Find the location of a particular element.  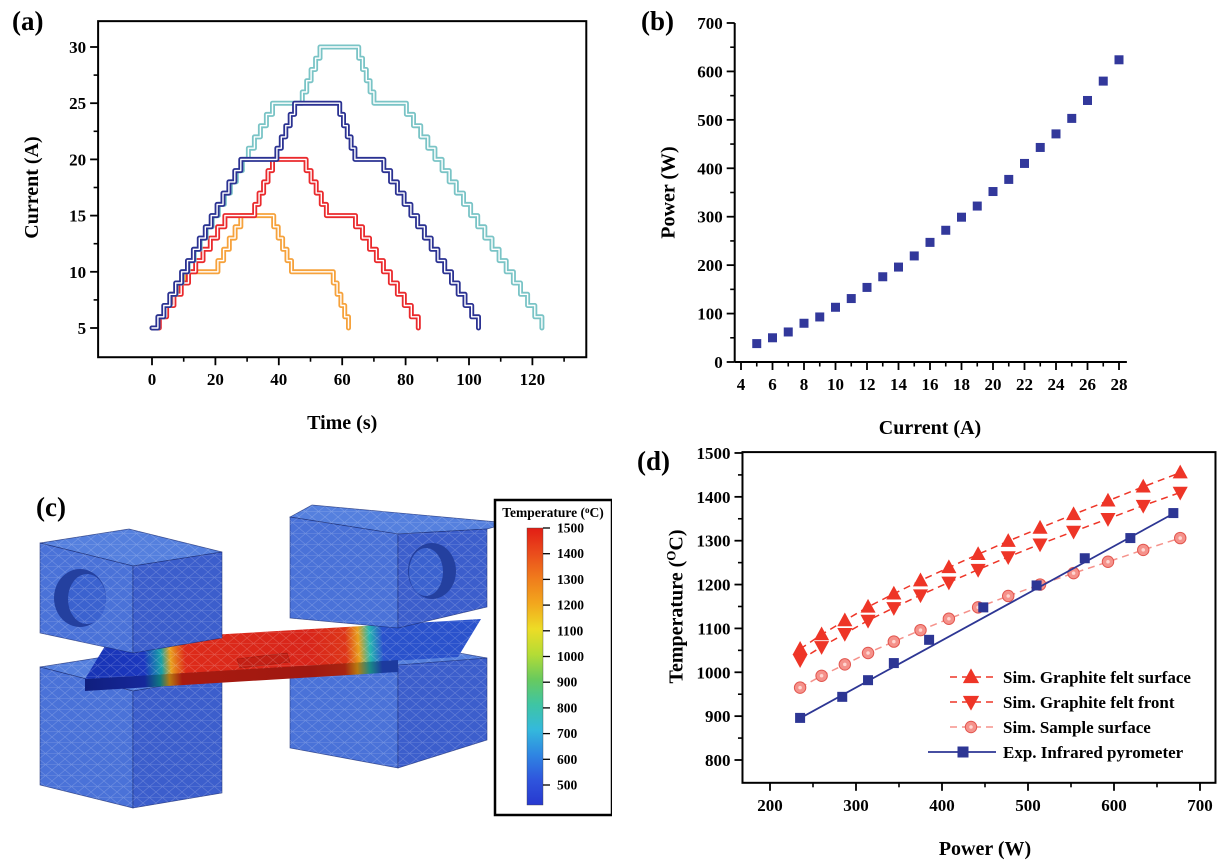

x-tick-label: 100 is located at coordinates (469, 379).